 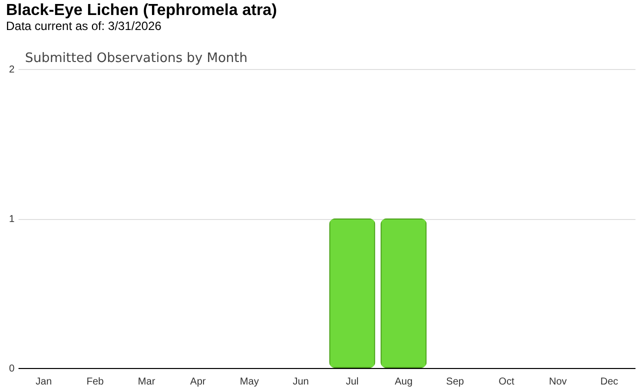 I want to click on x-tick-label: Nov, so click(x=557, y=382).